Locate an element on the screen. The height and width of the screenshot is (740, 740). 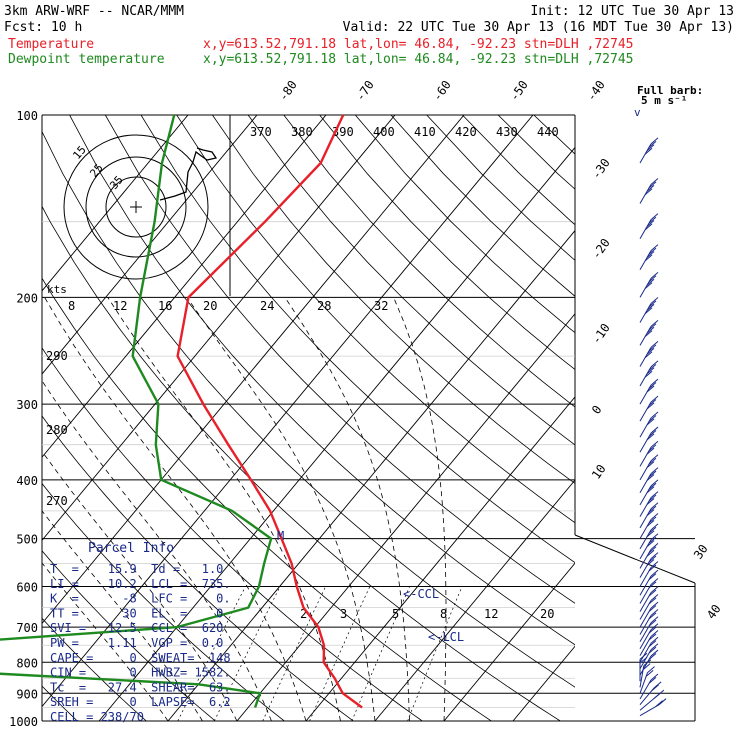
speed-tick-24: 24 is located at coordinates (267, 306).